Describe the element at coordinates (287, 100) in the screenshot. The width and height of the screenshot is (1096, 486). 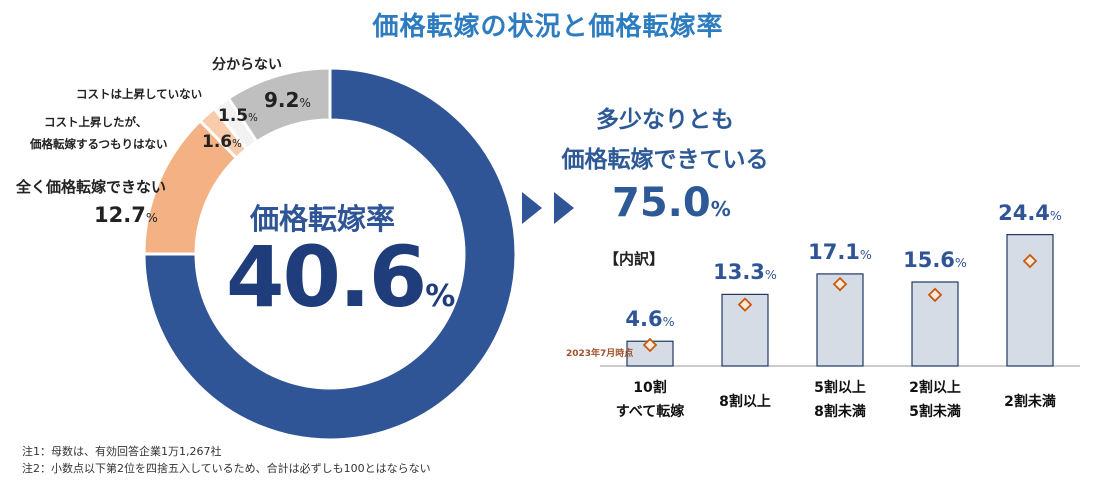
I see `value-wakaranai: 9.2%` at that location.